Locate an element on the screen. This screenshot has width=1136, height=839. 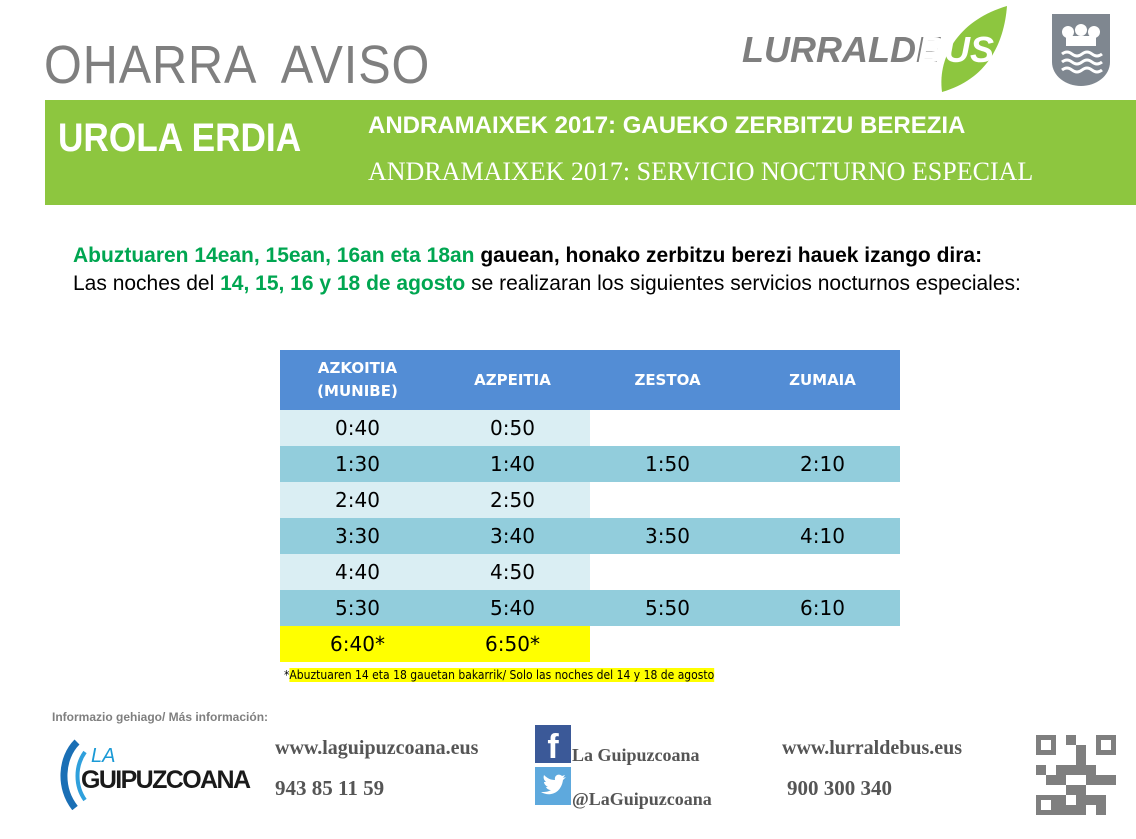
cell: 6:40* is located at coordinates (357, 644).